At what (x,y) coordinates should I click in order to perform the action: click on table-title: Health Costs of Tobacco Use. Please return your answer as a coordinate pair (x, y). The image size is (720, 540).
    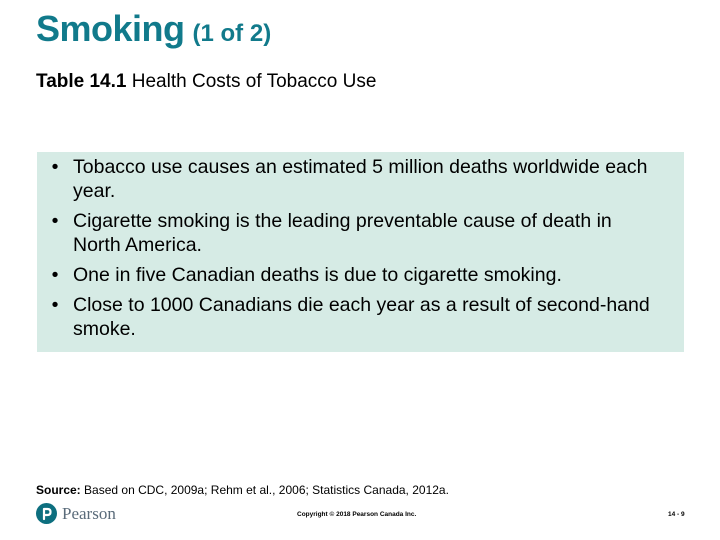
    Looking at the image, I should click on (254, 81).